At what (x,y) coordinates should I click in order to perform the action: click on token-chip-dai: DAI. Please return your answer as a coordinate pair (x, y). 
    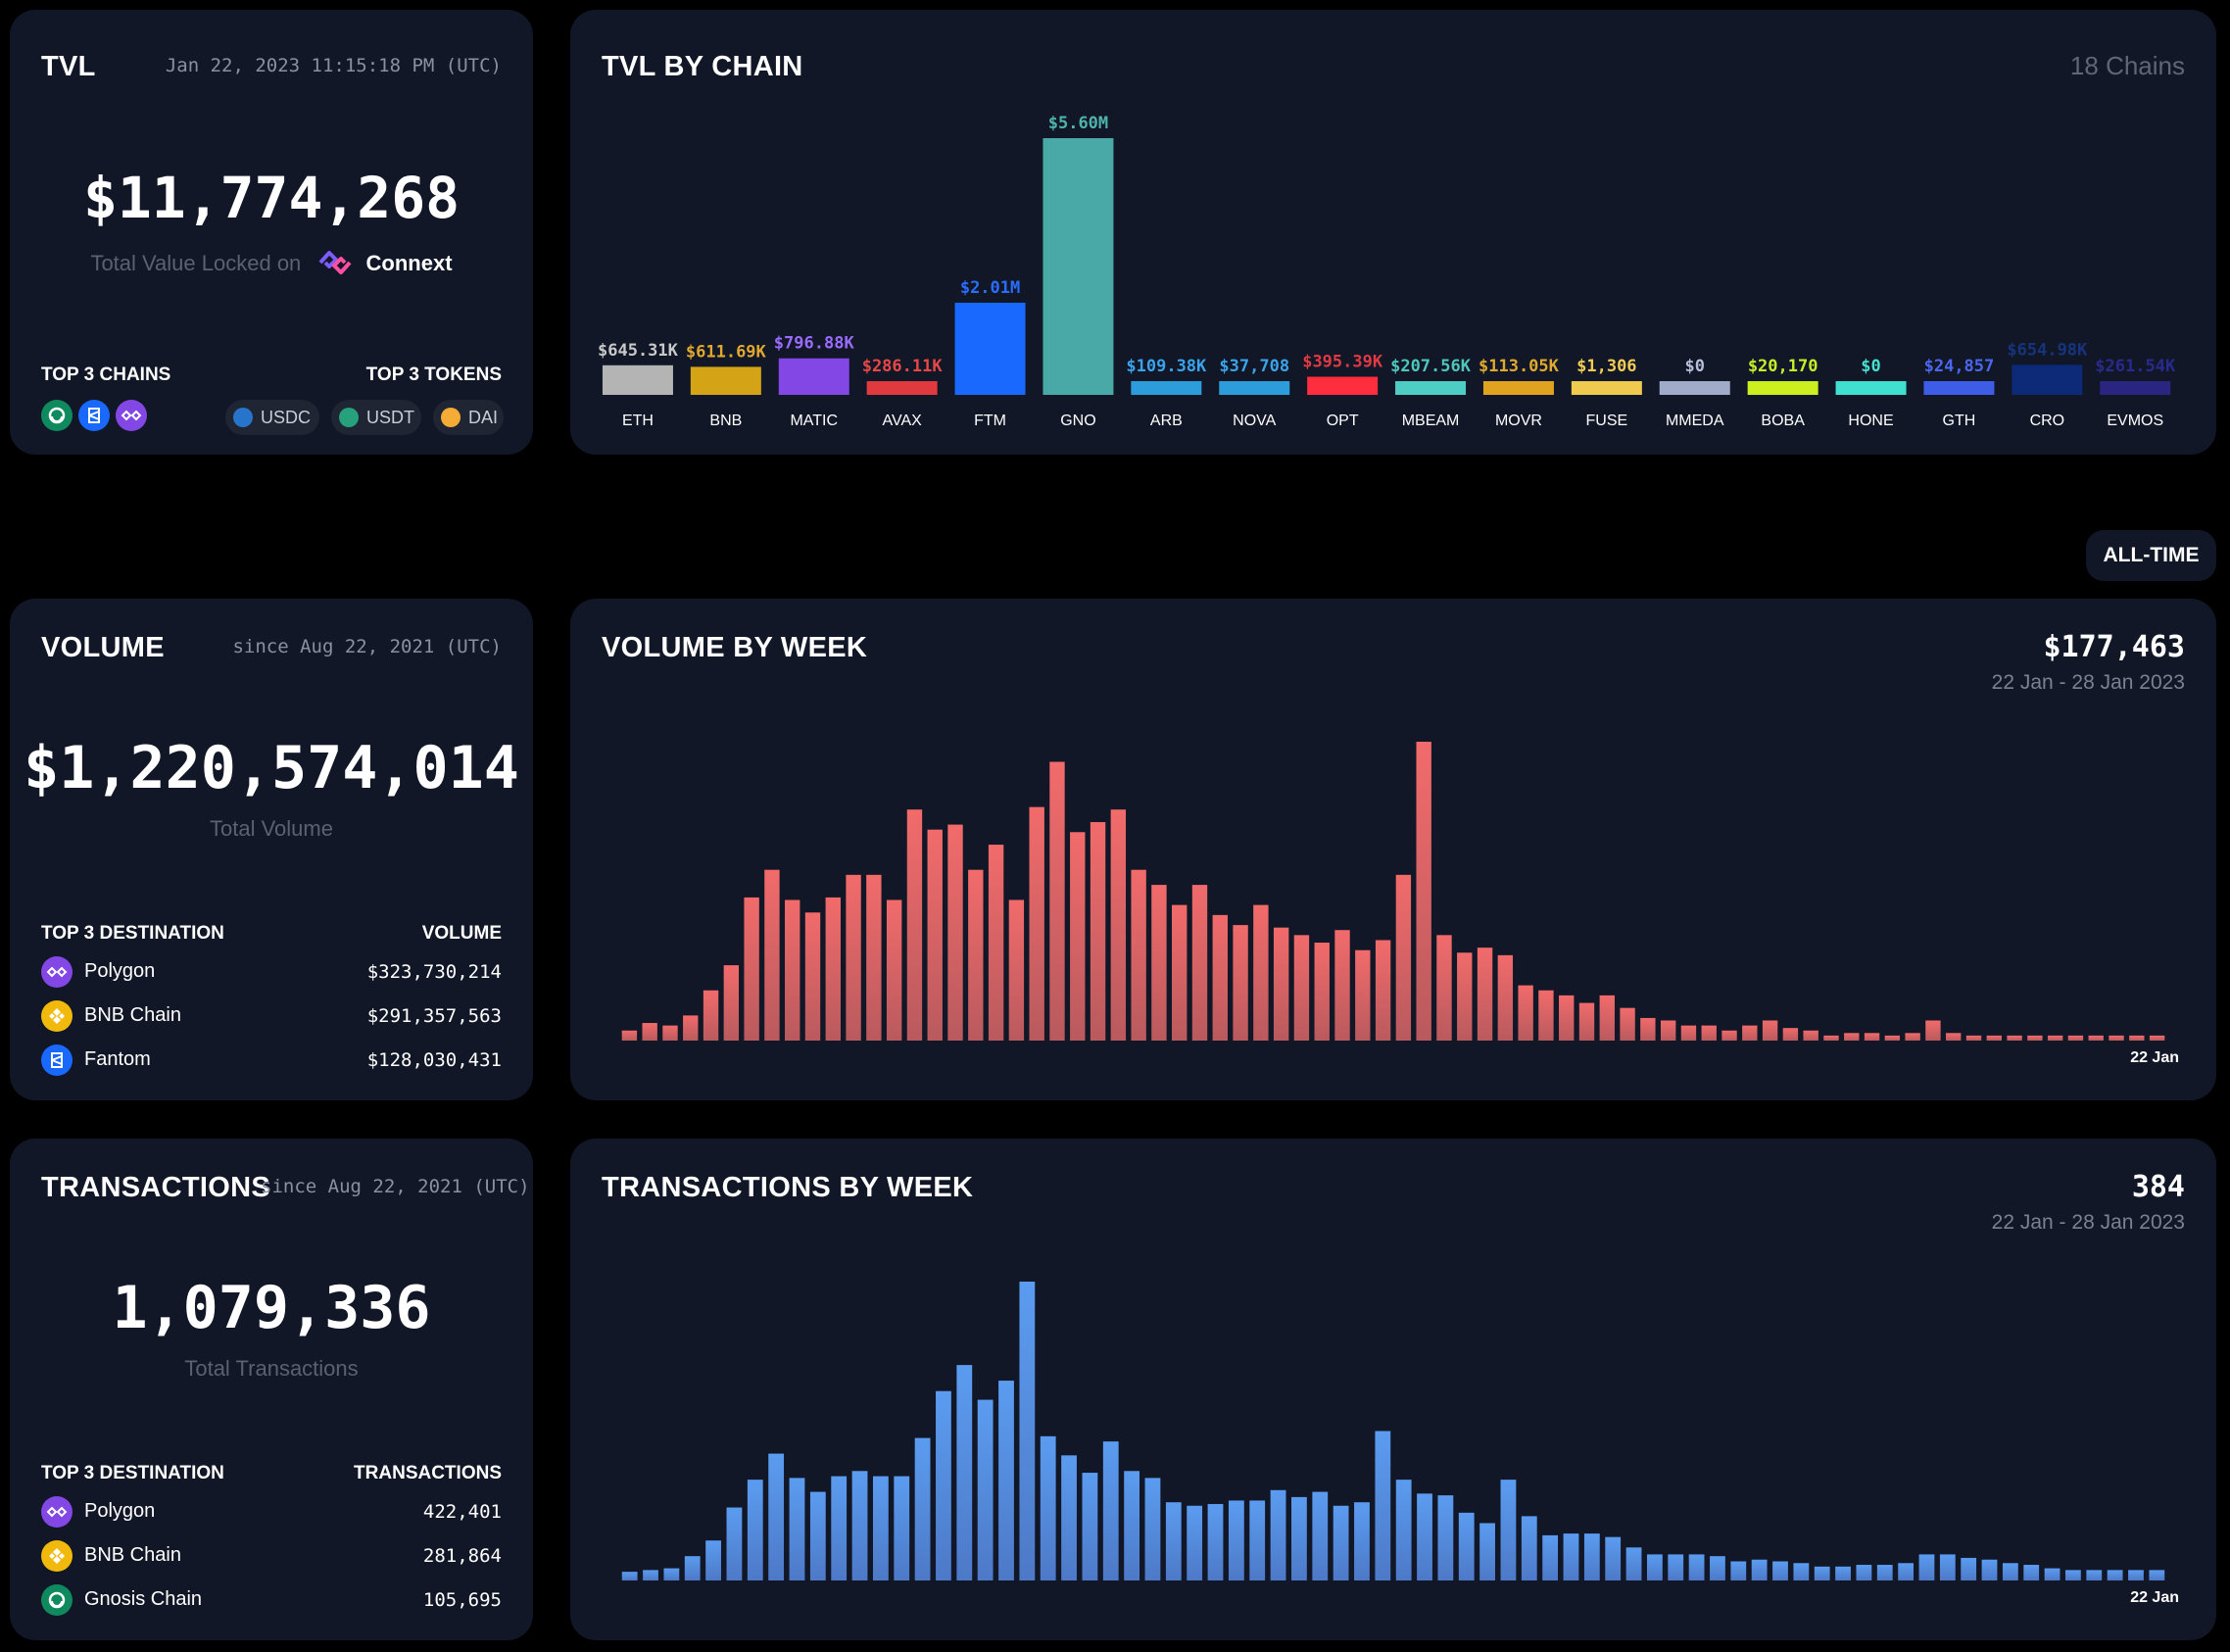
    Looking at the image, I should click on (468, 418).